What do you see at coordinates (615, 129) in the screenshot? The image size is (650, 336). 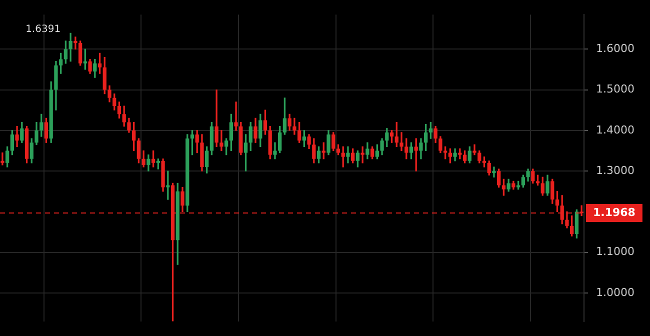 I see `y-tick-label: 1.4000` at bounding box center [615, 129].